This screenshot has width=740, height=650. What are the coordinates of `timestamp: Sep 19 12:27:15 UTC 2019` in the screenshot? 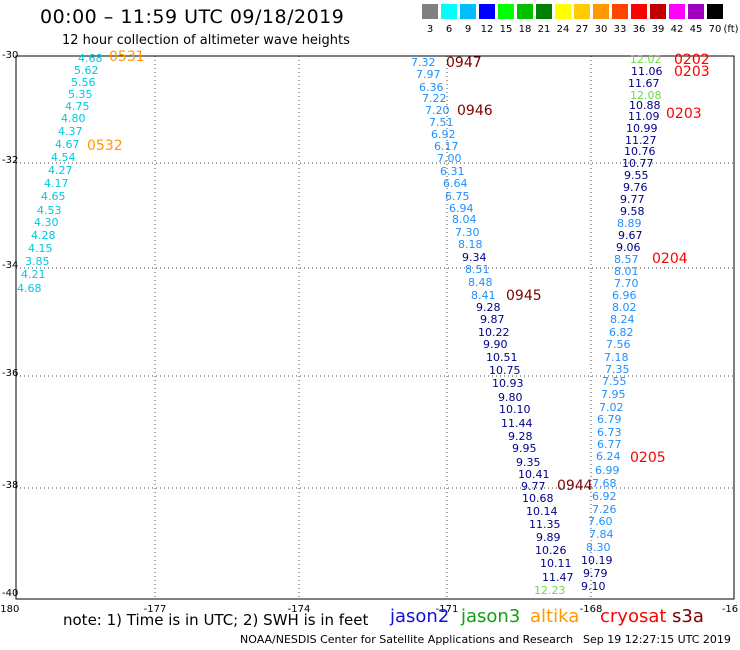 It's located at (657, 639).